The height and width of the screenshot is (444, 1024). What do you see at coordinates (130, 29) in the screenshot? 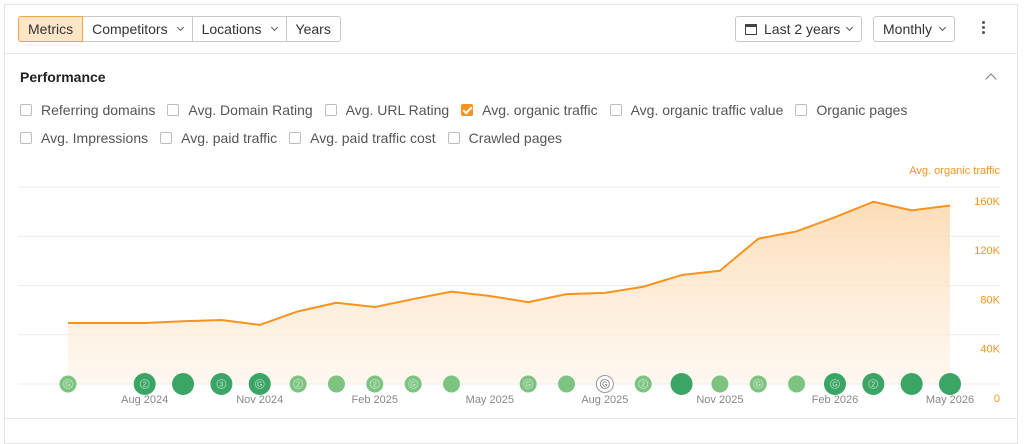
I see `tab-label: Competitors` at bounding box center [130, 29].